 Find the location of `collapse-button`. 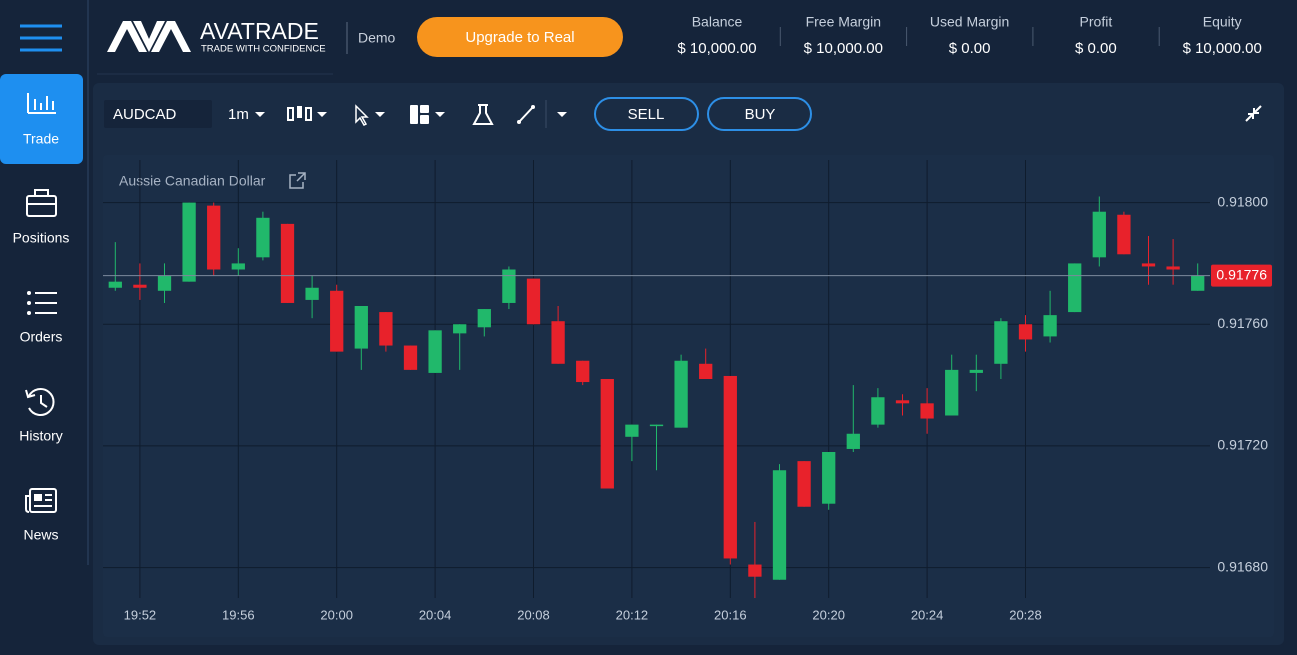

collapse-button is located at coordinates (1253, 113).